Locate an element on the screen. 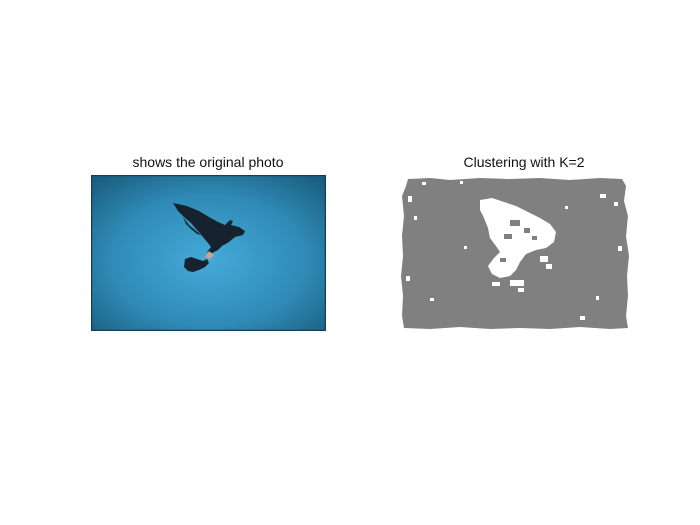 Image resolution: width=700 pixels, height=525 pixels. original-photo is located at coordinates (208, 253).